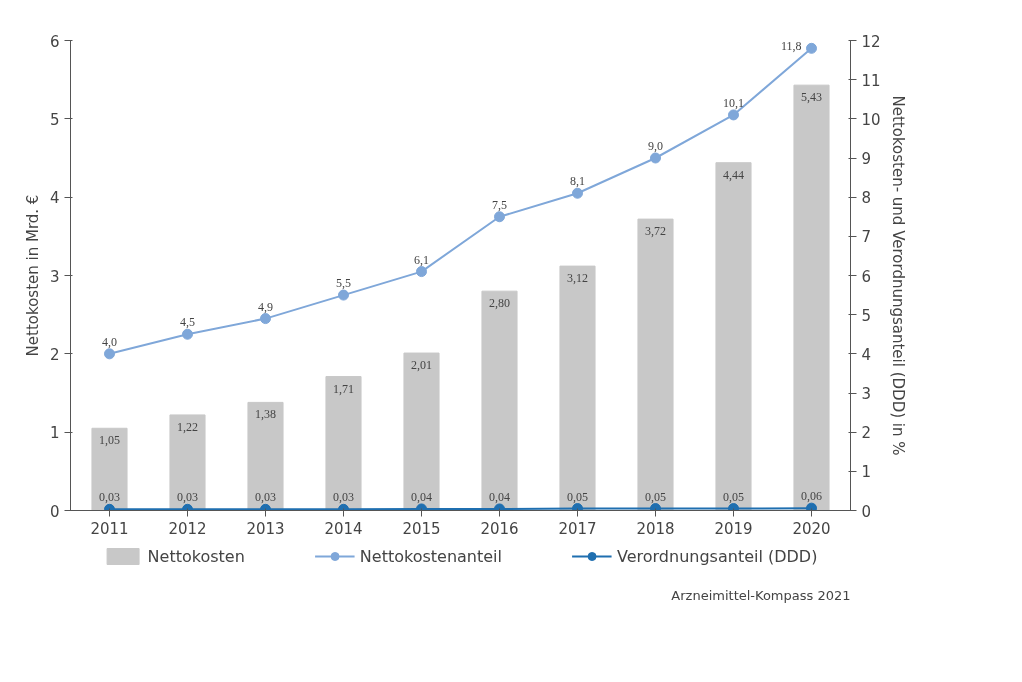 The height and width of the screenshot is (682, 1022). What do you see at coordinates (109, 341) in the screenshot?
I see `data-label: 4,0` at bounding box center [109, 341].